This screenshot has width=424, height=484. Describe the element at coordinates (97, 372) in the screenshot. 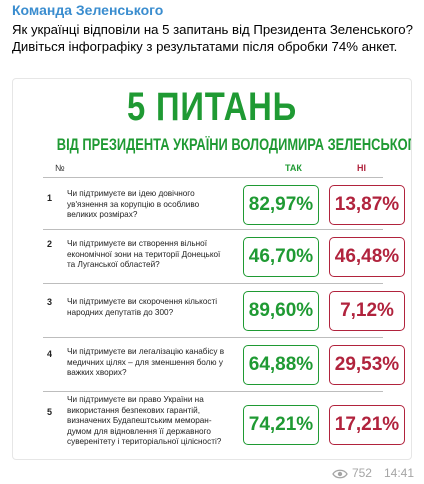

I see `question-line: важких хворих?` at that location.